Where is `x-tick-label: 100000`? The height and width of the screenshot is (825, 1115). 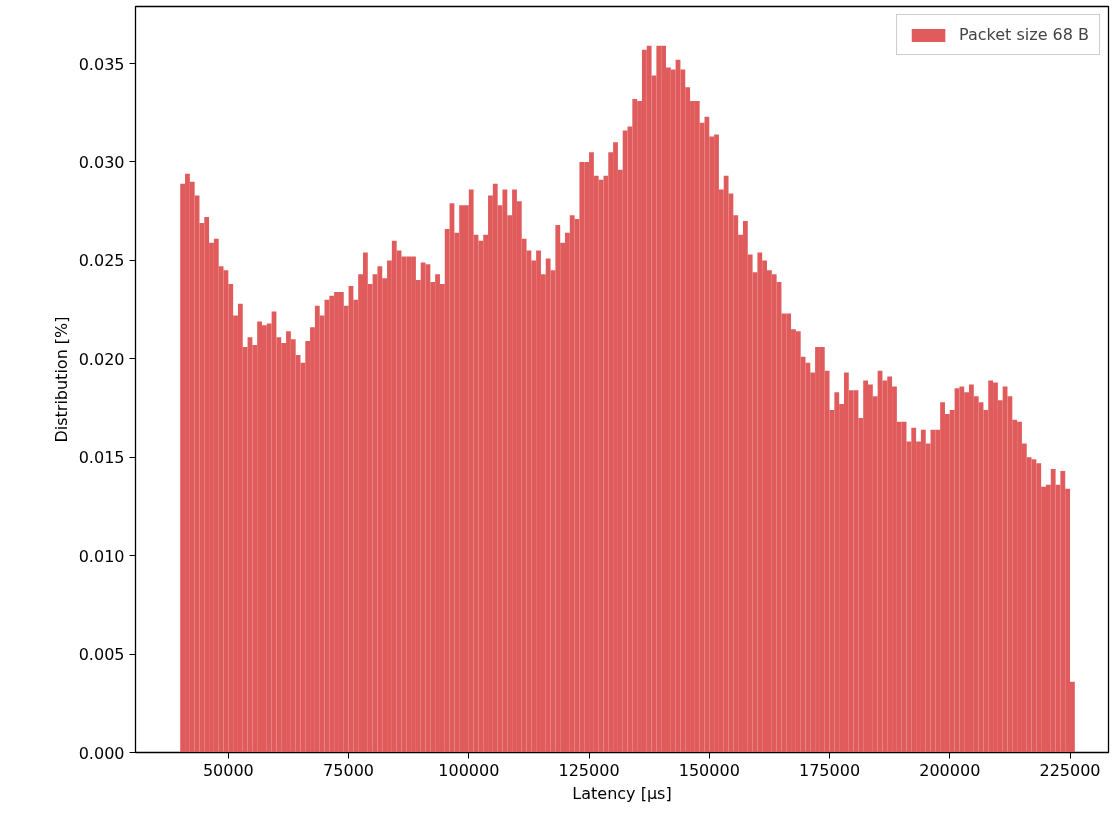
x-tick-label: 100000 is located at coordinates (469, 770).